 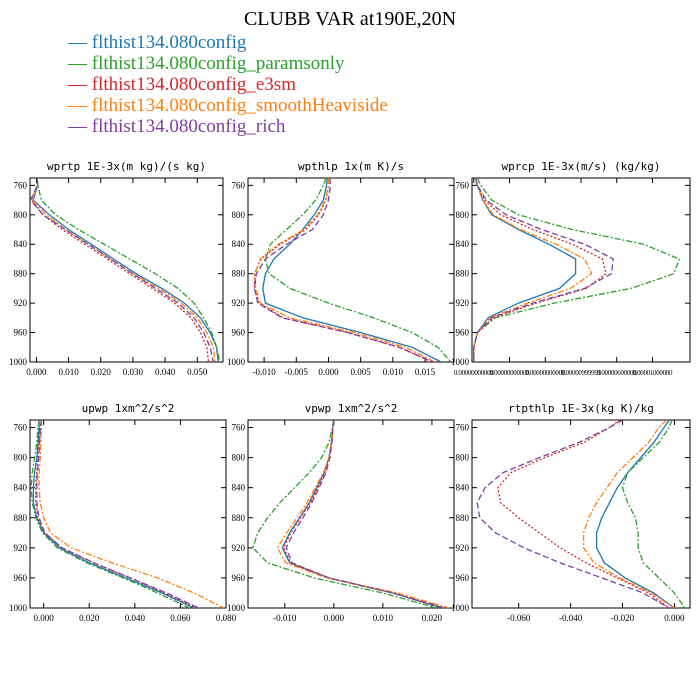 What do you see at coordinates (623, 618) in the screenshot?
I see `x-tick-label: -0.020` at bounding box center [623, 618].